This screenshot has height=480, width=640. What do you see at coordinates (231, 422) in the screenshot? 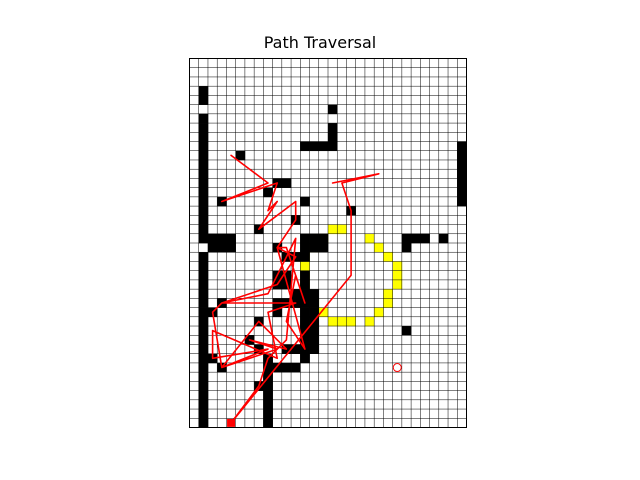
I see `start-marker` at bounding box center [231, 422].